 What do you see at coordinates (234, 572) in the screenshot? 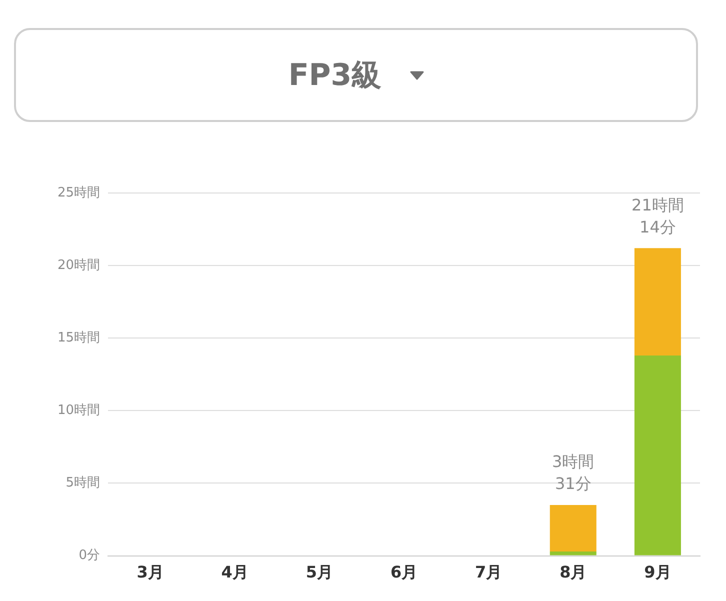
I see `x-tick-label: 4月` at bounding box center [234, 572].